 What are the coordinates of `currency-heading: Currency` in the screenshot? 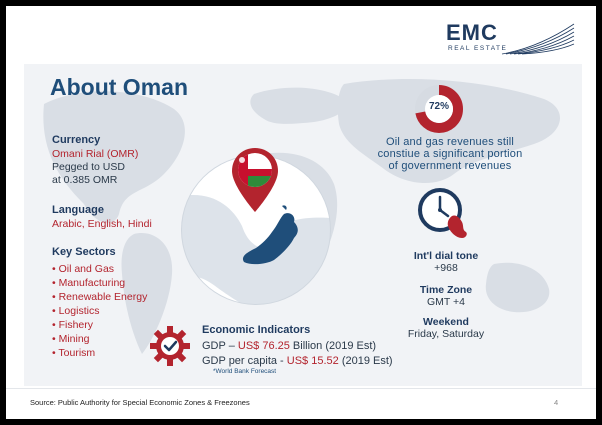 It's located at (76, 140).